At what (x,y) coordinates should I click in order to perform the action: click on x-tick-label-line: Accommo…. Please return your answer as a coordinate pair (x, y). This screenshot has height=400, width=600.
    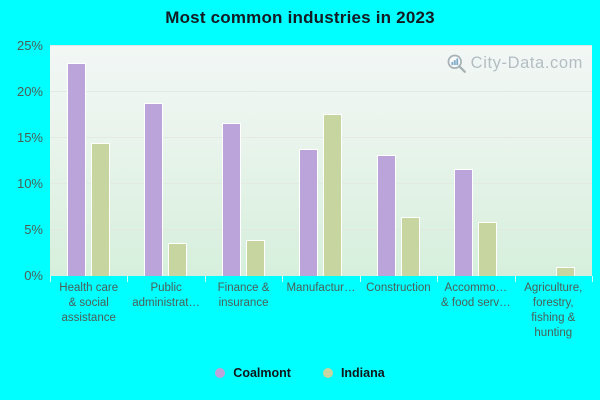
    Looking at the image, I should click on (476, 288).